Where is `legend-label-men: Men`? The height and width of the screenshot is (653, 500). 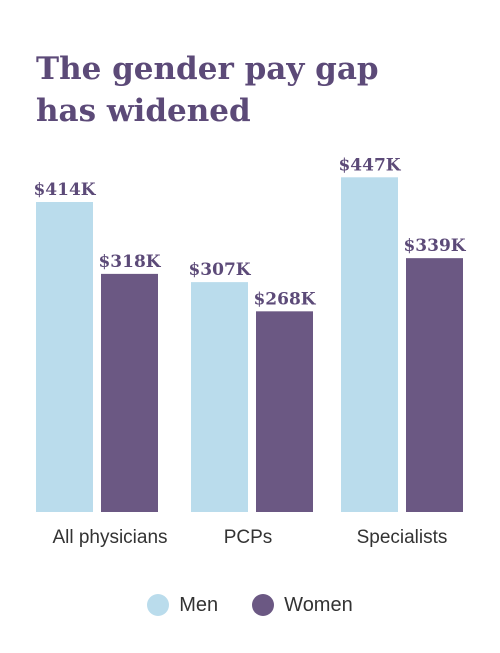 legend-label-men: Men is located at coordinates (199, 604).